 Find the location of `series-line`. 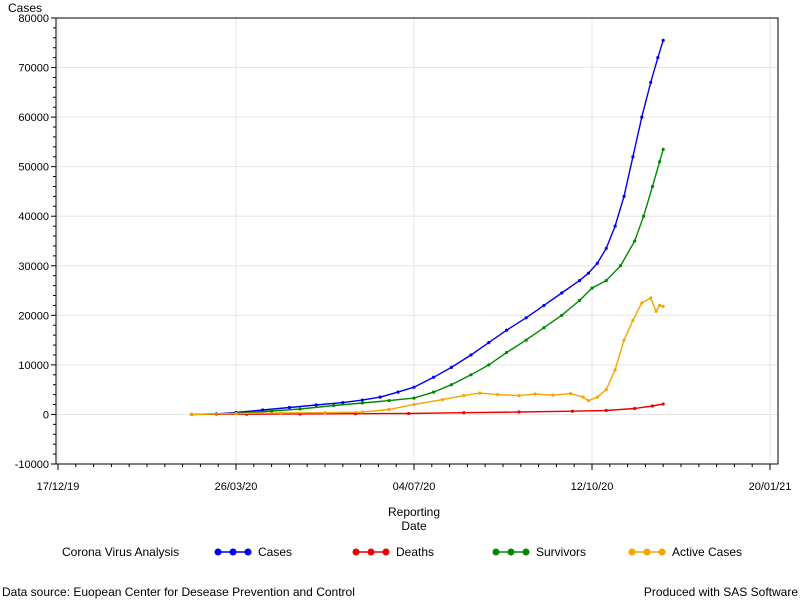

series-line is located at coordinates (427, 409).